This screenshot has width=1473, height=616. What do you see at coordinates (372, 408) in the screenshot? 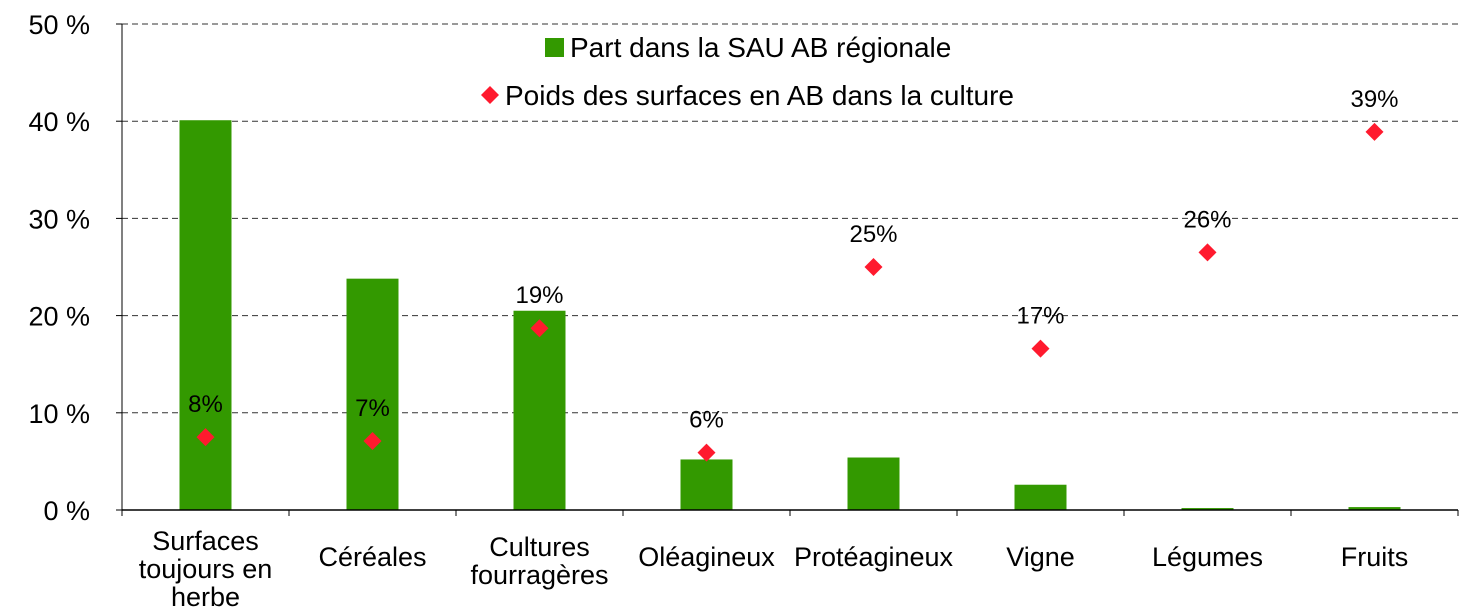
I see `data-label: 7%` at bounding box center [372, 408].